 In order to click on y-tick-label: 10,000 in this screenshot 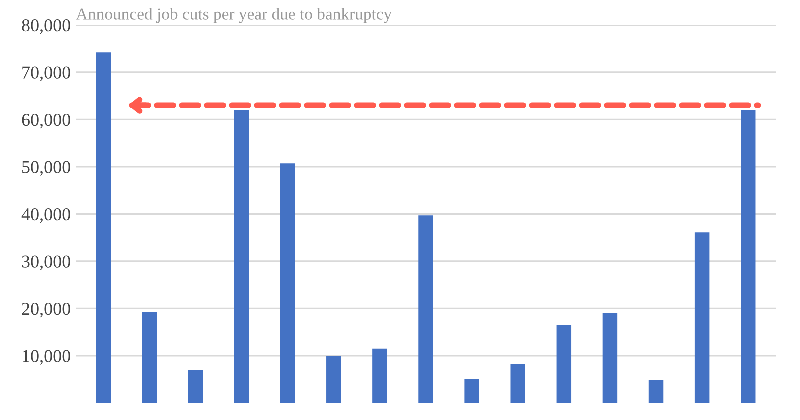, I will do `click(46, 357)`.